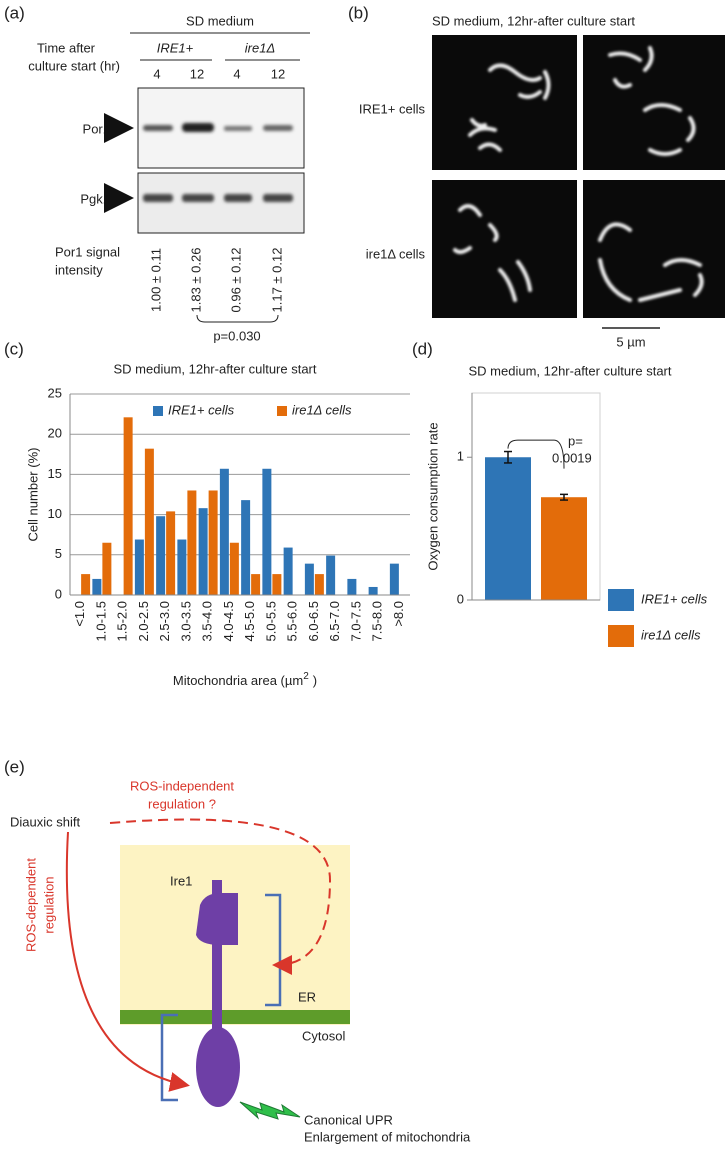 Image resolution: width=726 pixels, height=1150 pixels. What do you see at coordinates (197, 73) in the screenshot?
I see `lane: 12` at bounding box center [197, 73].